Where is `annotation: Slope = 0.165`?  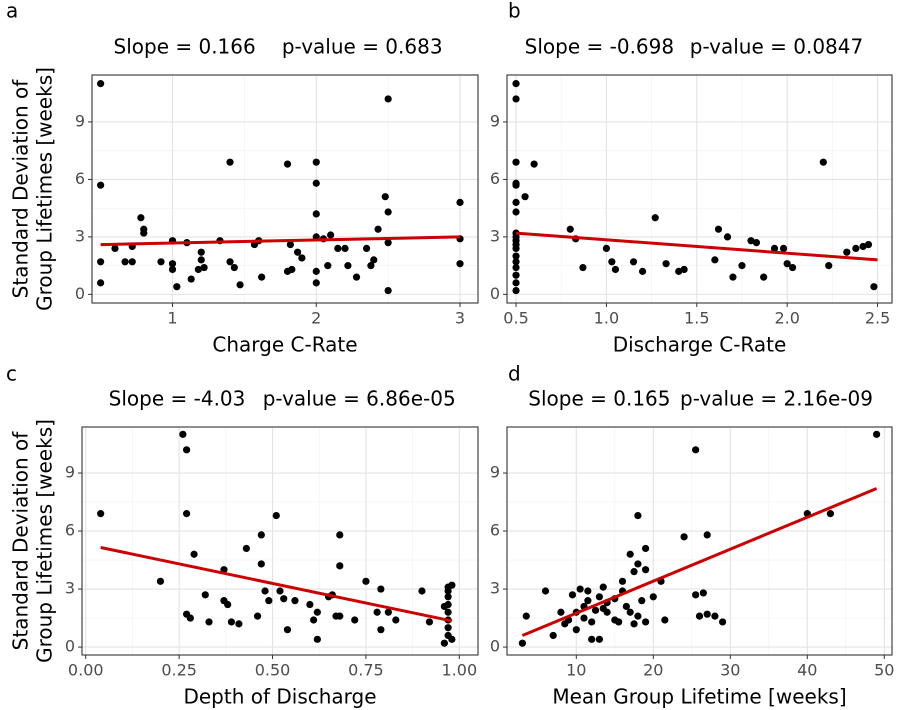 annotation: Slope = 0.165 is located at coordinates (599, 399).